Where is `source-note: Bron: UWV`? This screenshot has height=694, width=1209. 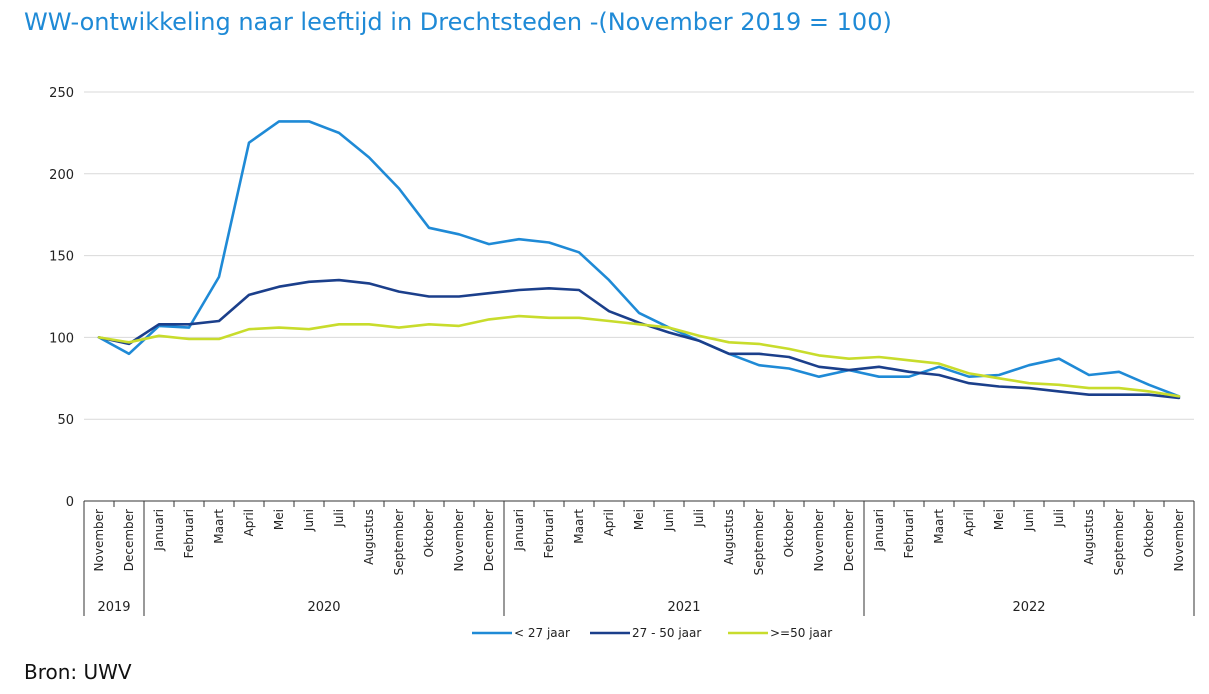
source-note: Bron: UWV is located at coordinates (78, 672).